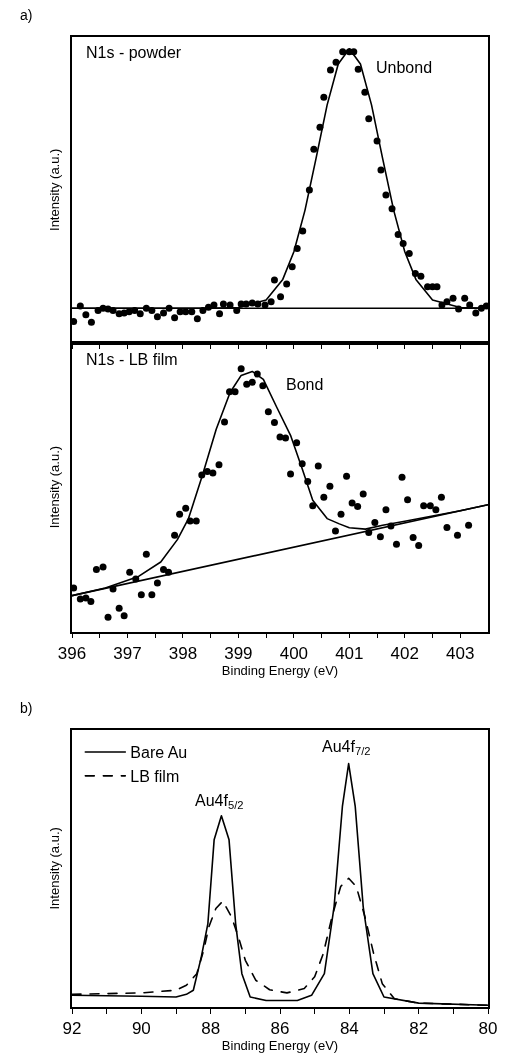 Image resolution: width=509 pixels, height=1061 pixels. Describe the element at coordinates (155, 777) in the screenshot. I see `legend-label: LB film` at that location.